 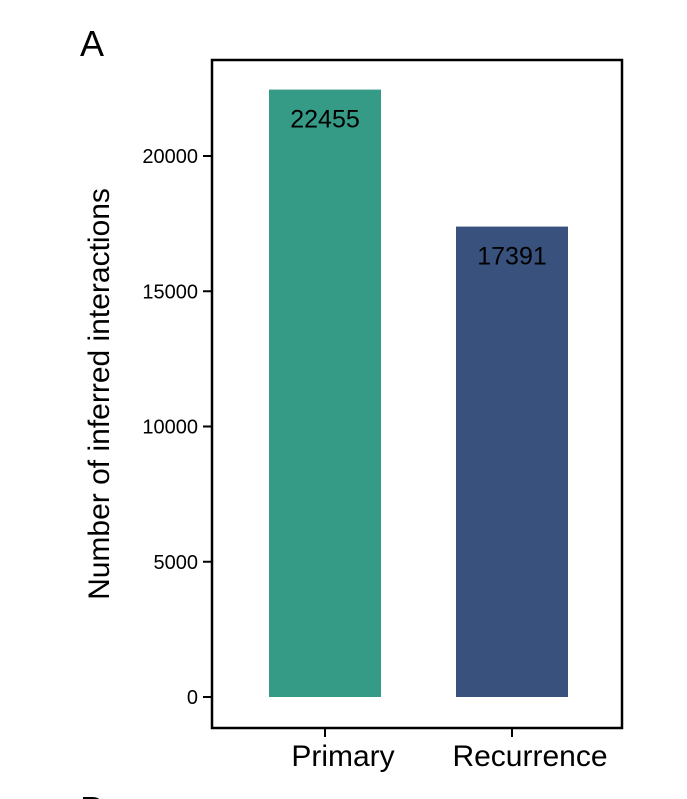 What do you see at coordinates (176, 563) in the screenshot?
I see `y-tick-label: 5000` at bounding box center [176, 563].